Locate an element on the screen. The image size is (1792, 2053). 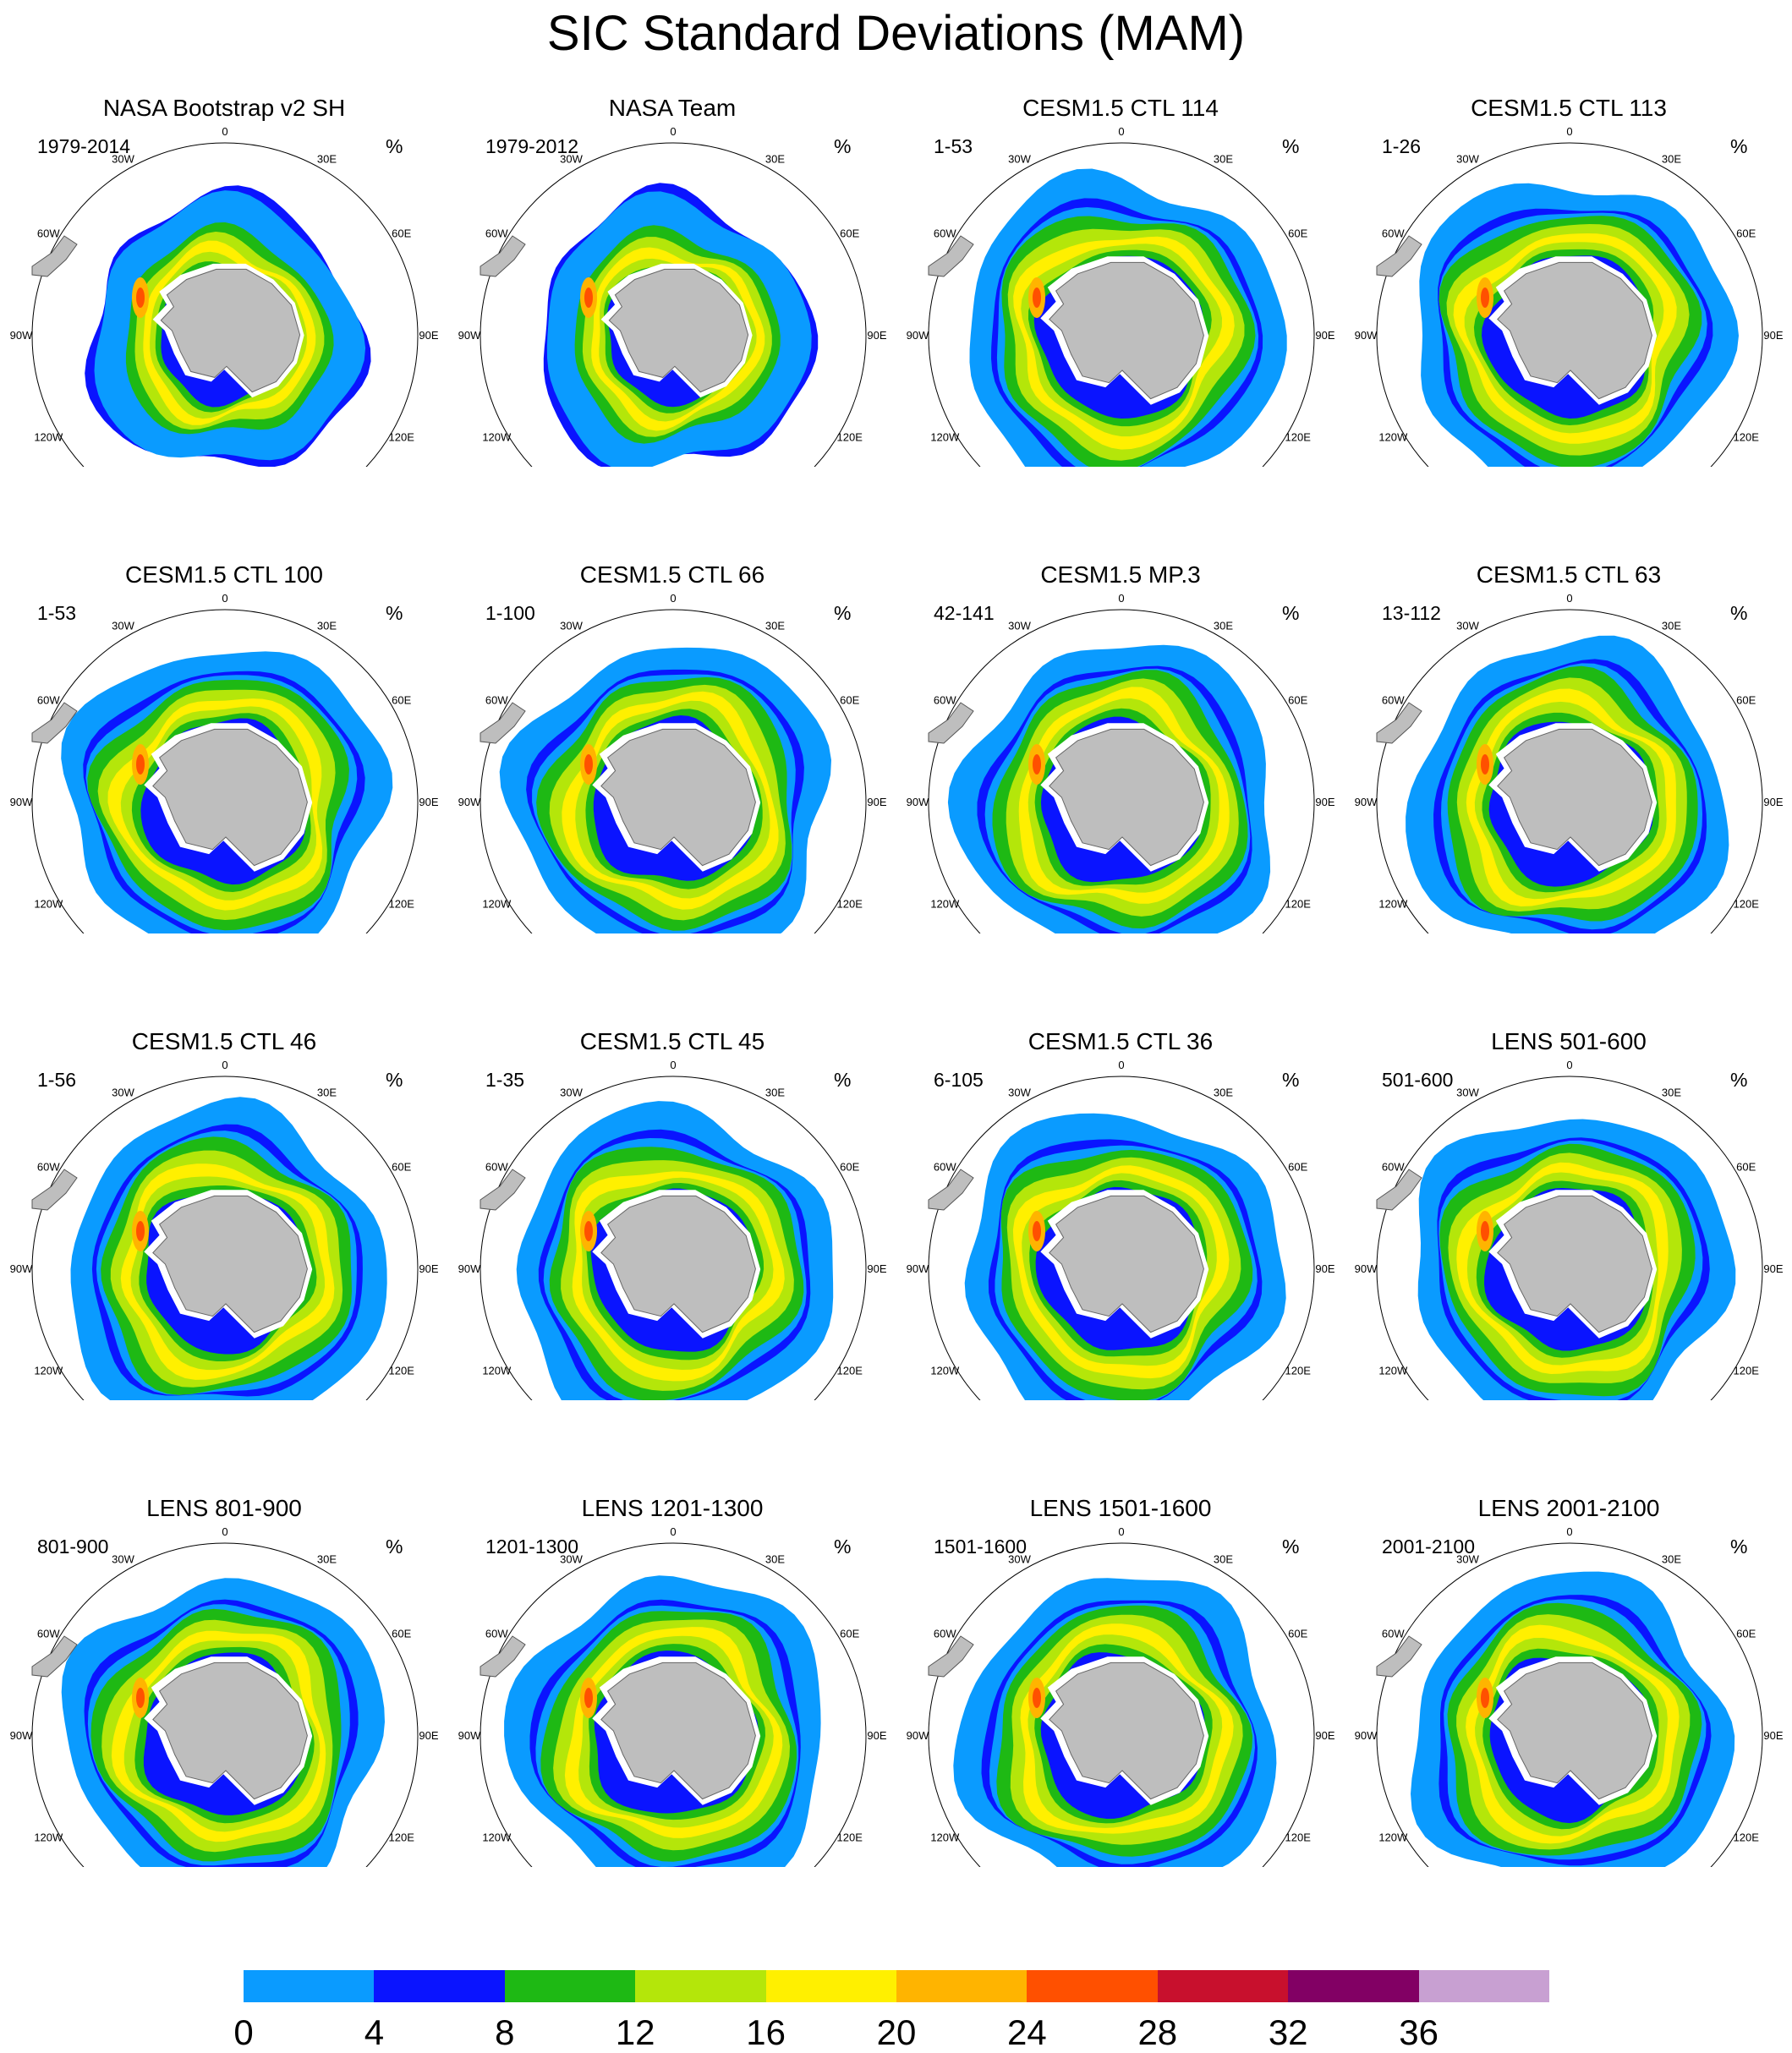
panel-period: 1-53 is located at coordinates (57, 613).